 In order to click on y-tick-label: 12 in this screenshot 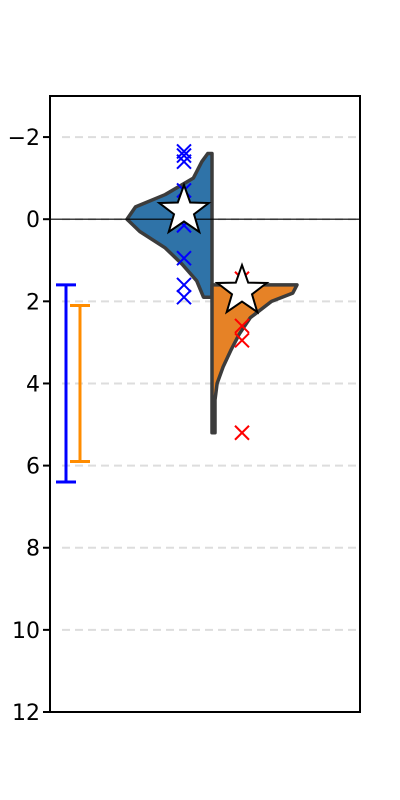, I will do `click(26, 713)`.